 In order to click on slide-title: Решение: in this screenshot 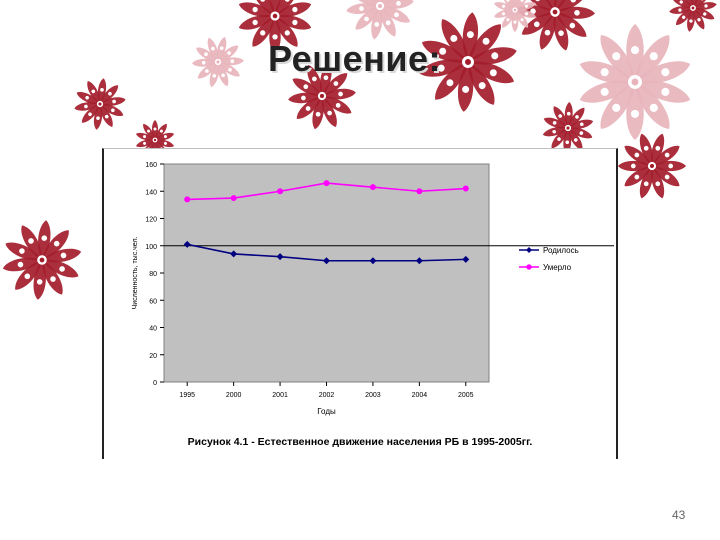, I will do `click(355, 58)`.